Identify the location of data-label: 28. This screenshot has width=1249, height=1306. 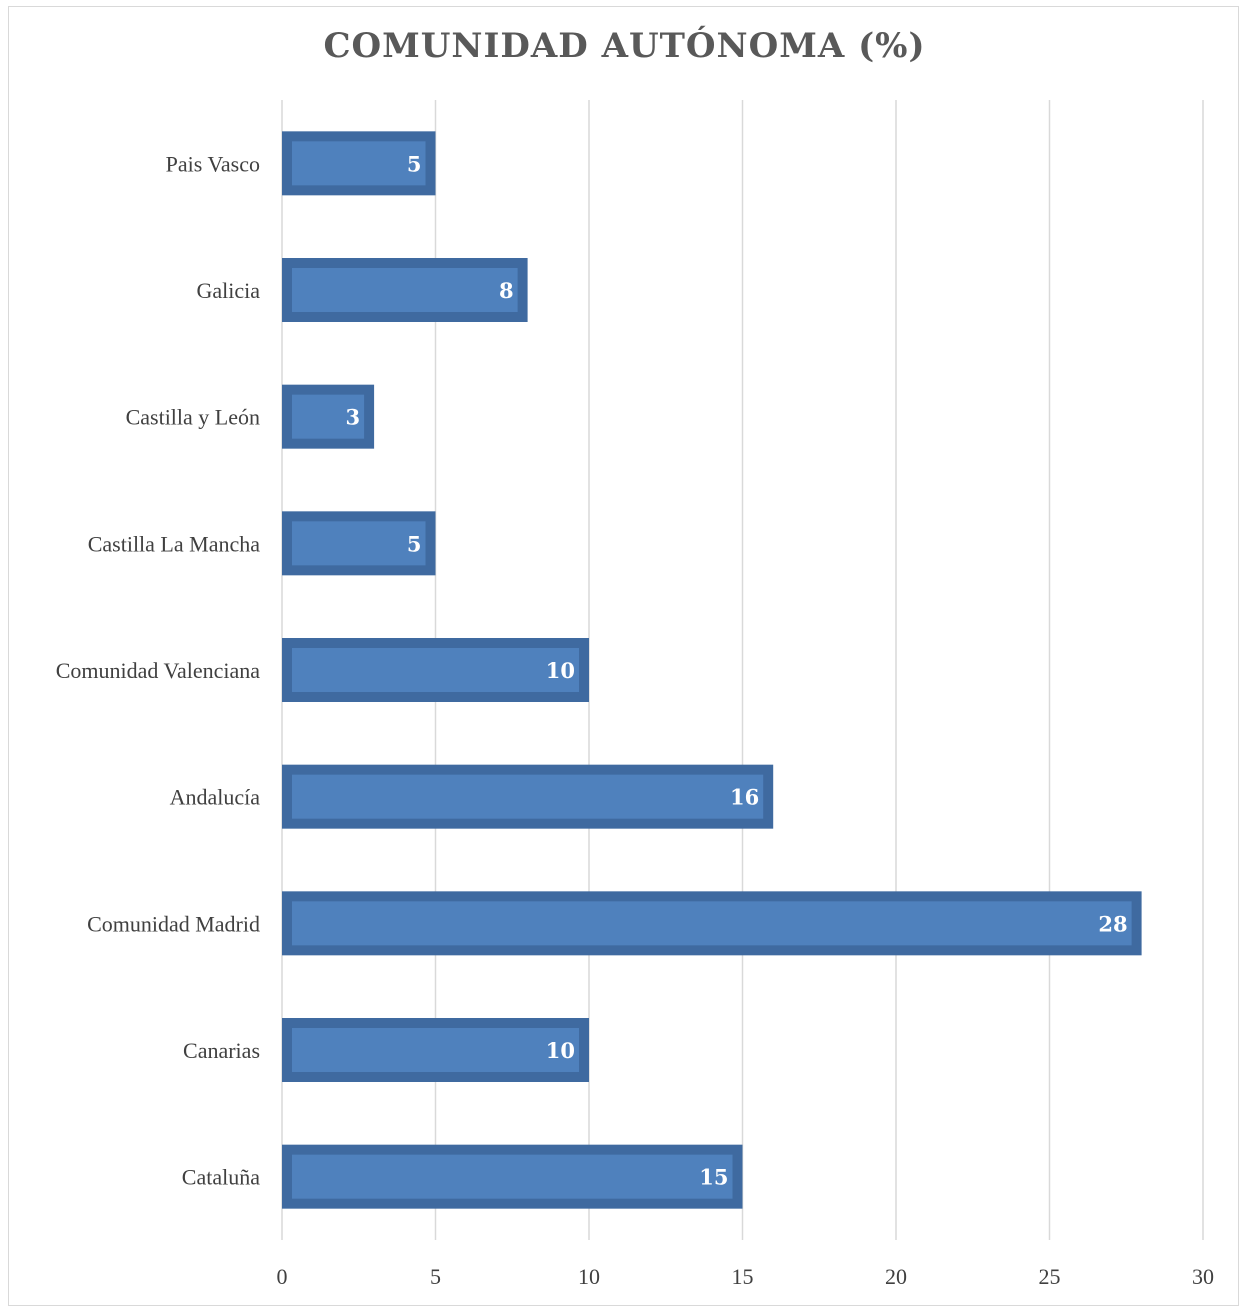
(1112, 923).